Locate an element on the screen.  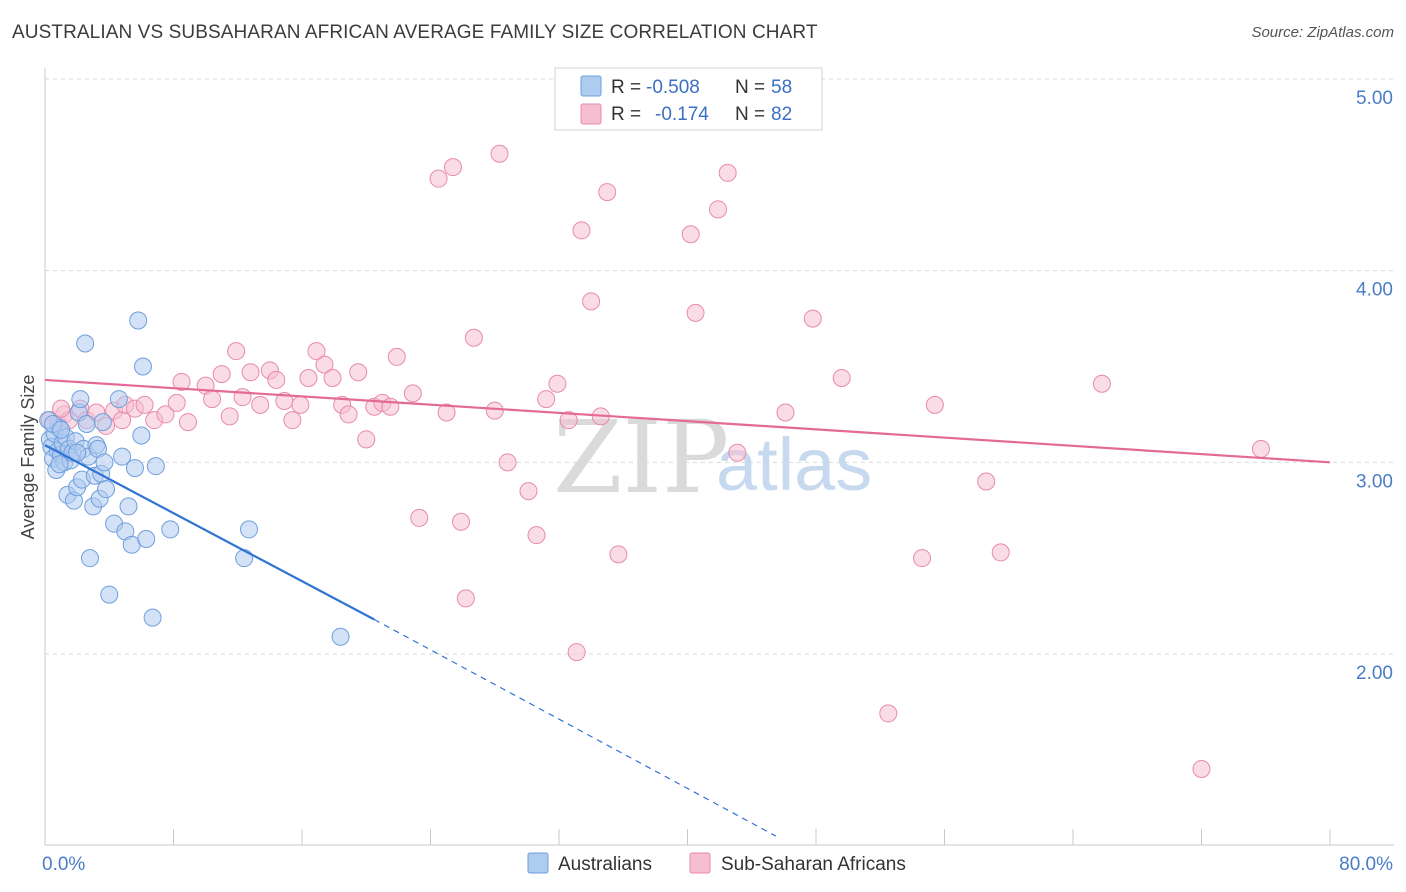
legend-r-label-2: R = is located at coordinates (626, 114).